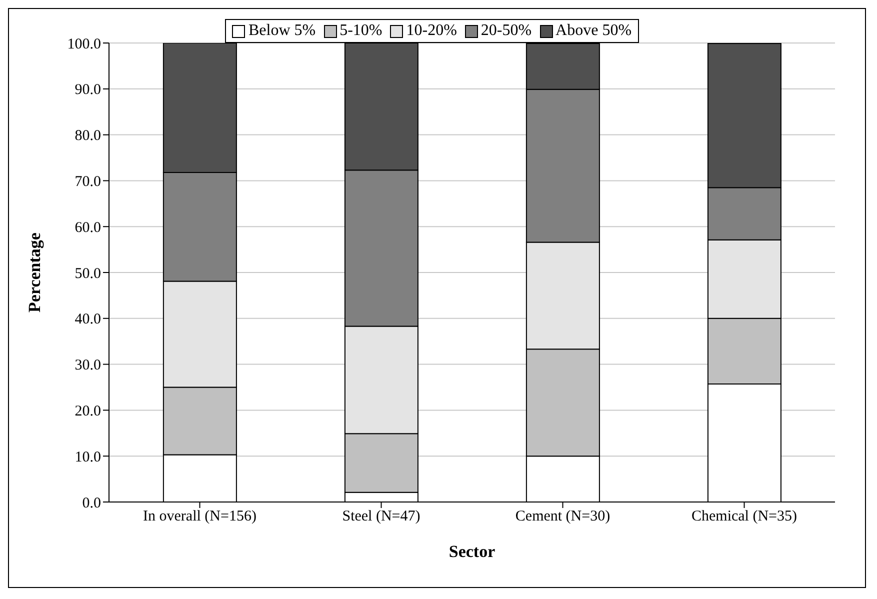  I want to click on legend-label: Above 50%, so click(594, 31).